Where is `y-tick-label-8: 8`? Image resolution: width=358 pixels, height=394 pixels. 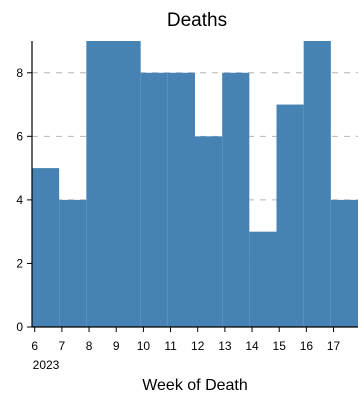 y-tick-label-8: 8 is located at coordinates (19, 73).